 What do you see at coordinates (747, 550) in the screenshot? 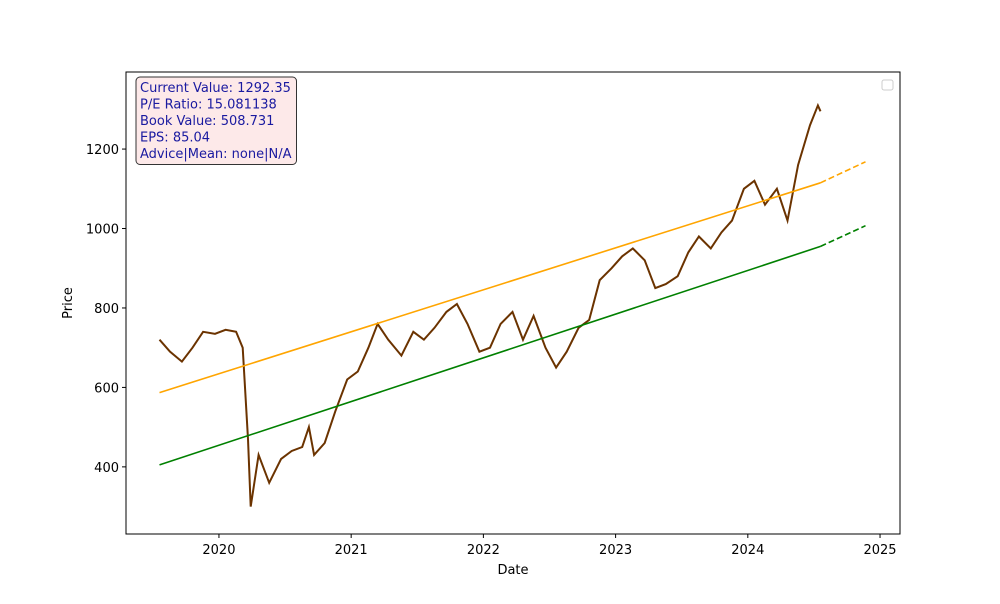
I see `x-tick-label: 2024` at bounding box center [747, 550].